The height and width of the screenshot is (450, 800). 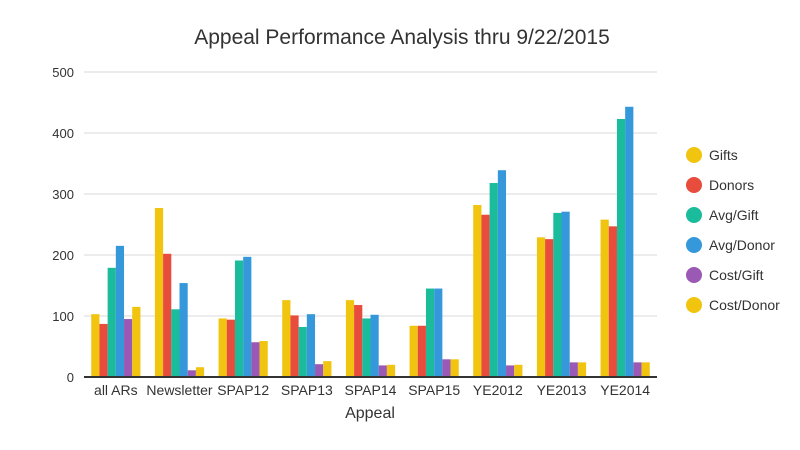 What do you see at coordinates (63, 194) in the screenshot?
I see `y-tick-label: 300` at bounding box center [63, 194].